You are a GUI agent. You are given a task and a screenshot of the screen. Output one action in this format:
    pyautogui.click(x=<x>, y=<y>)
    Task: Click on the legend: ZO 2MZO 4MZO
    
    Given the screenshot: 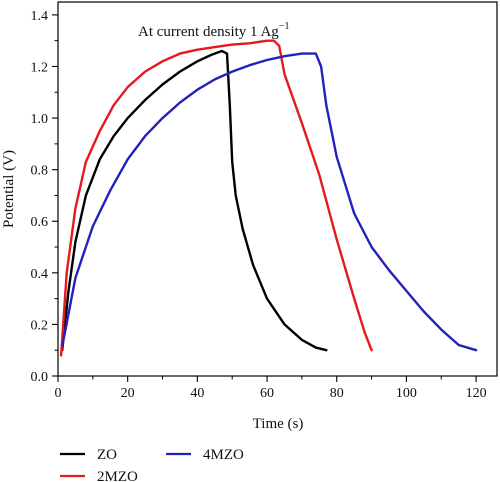 What is the action you would take?
    pyautogui.click(x=152, y=464)
    